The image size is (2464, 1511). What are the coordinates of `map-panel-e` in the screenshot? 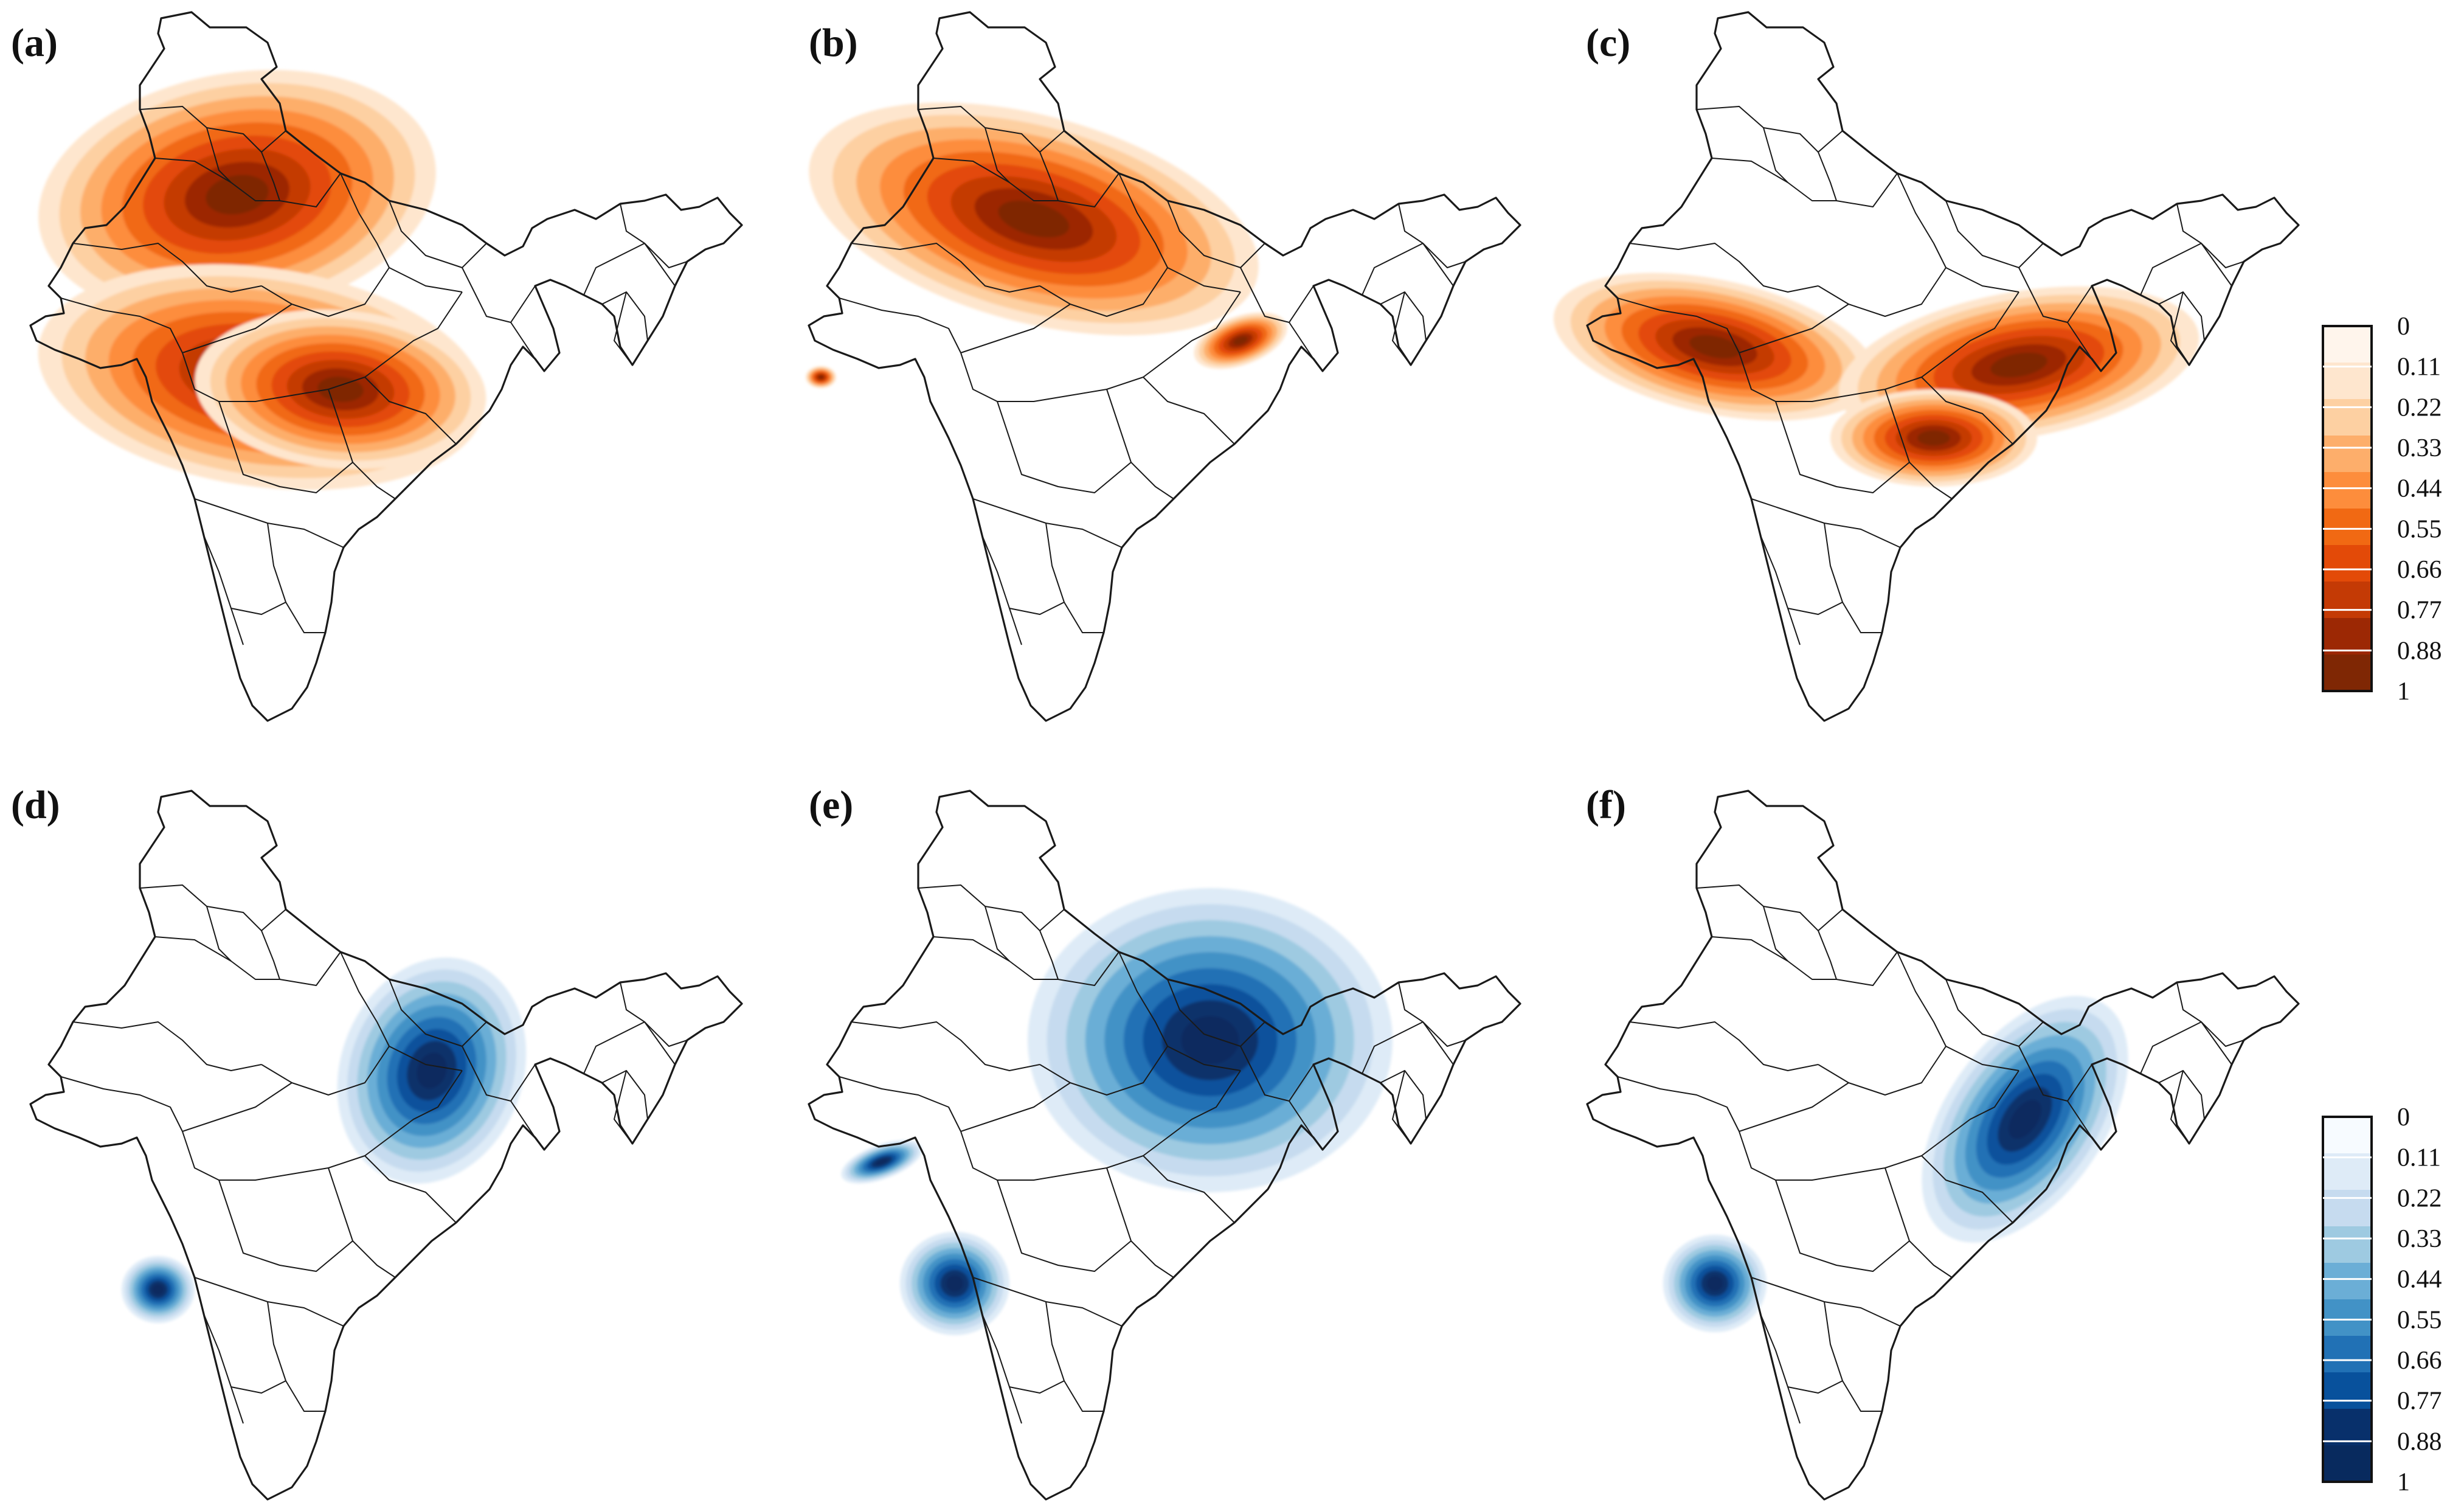 It's located at (1164, 1145).